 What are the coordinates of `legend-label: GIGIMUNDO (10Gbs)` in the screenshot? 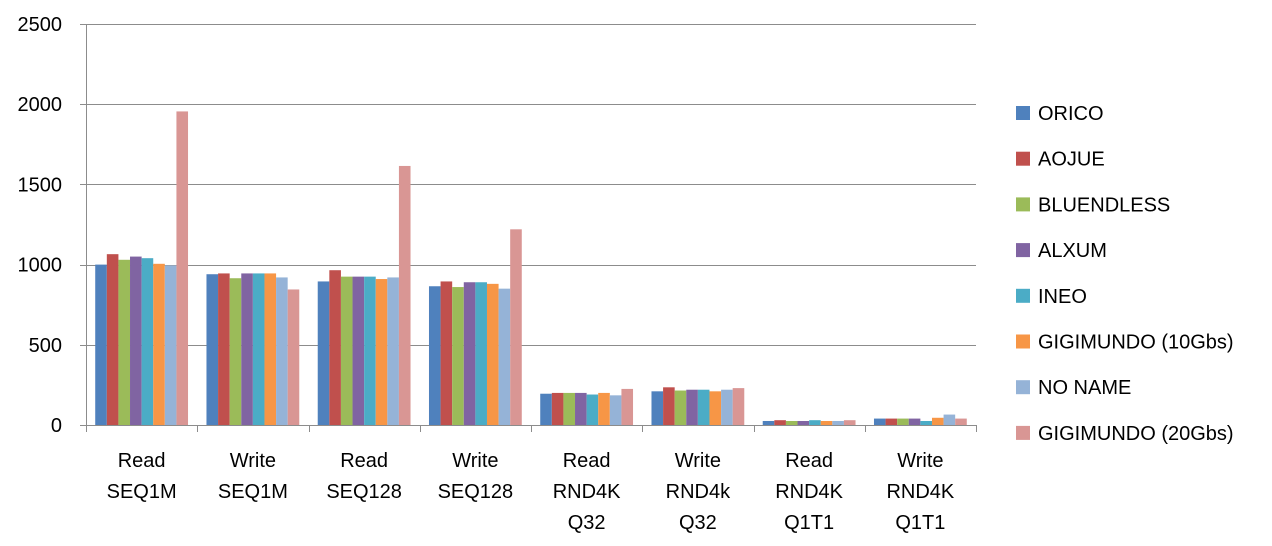 It's located at (1136, 343).